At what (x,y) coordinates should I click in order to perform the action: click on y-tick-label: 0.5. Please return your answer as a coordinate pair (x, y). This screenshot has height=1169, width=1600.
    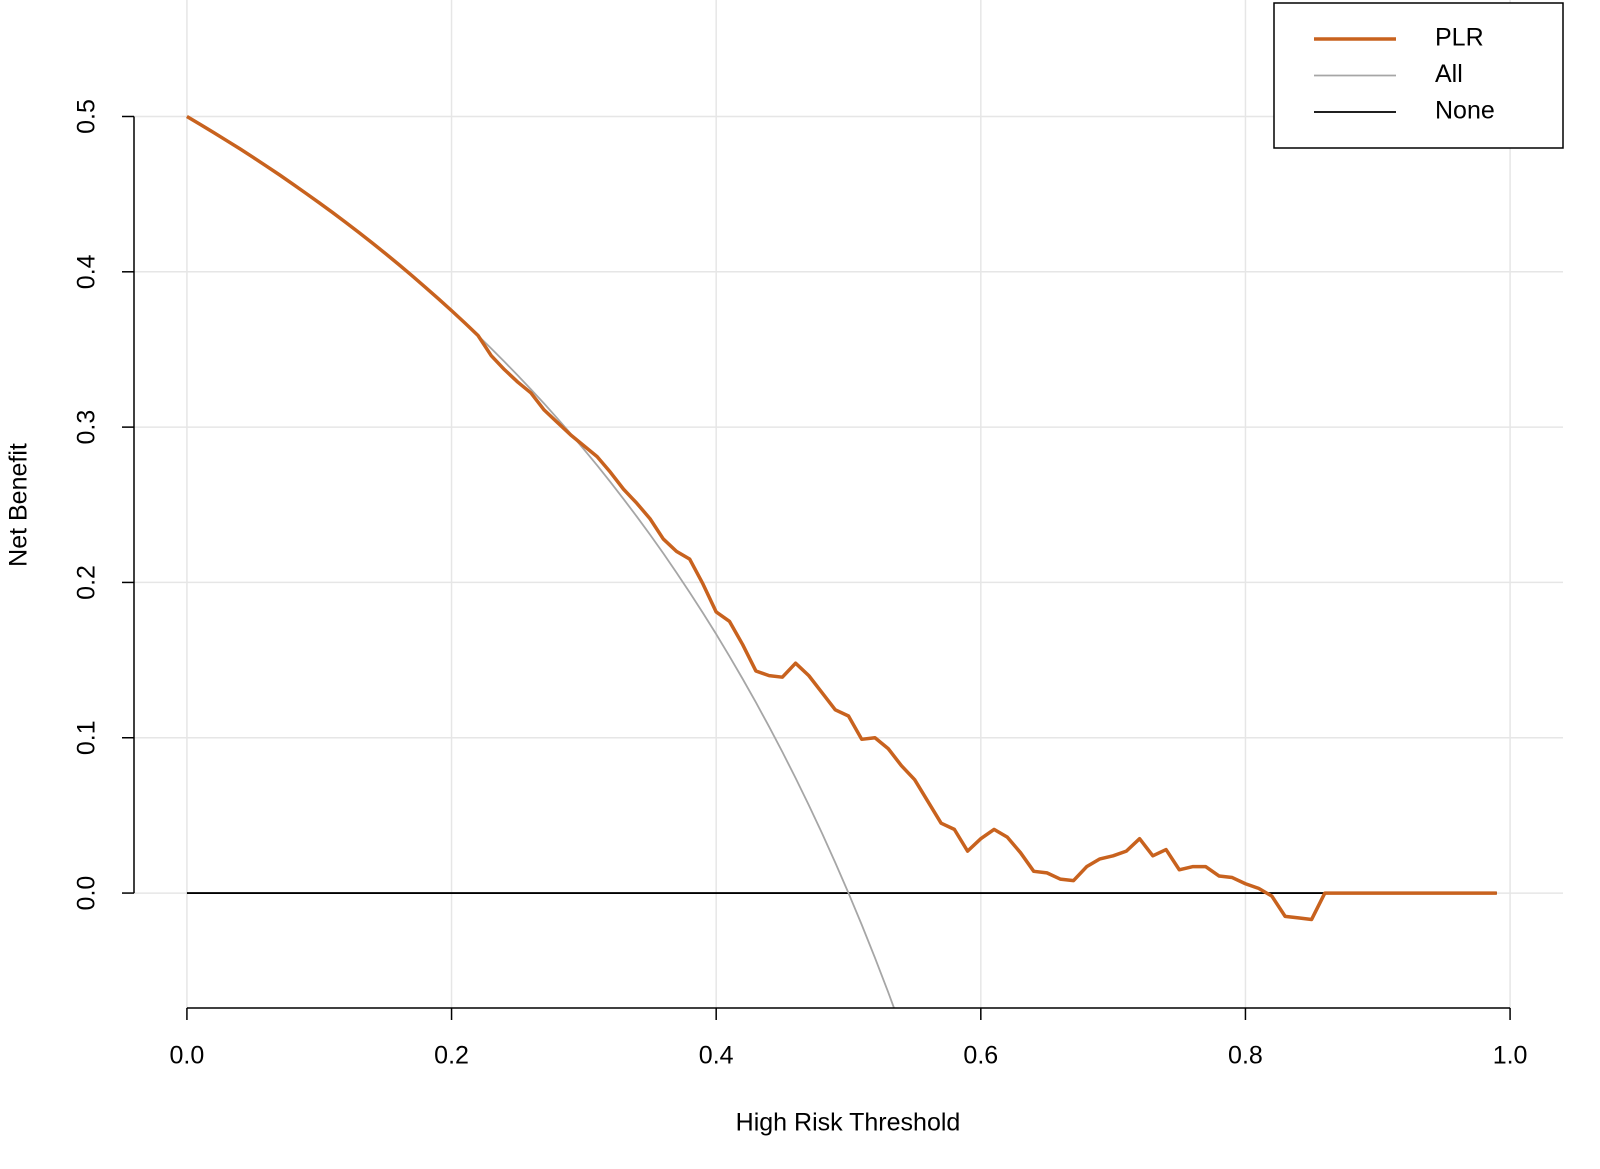
    Looking at the image, I should click on (87, 116).